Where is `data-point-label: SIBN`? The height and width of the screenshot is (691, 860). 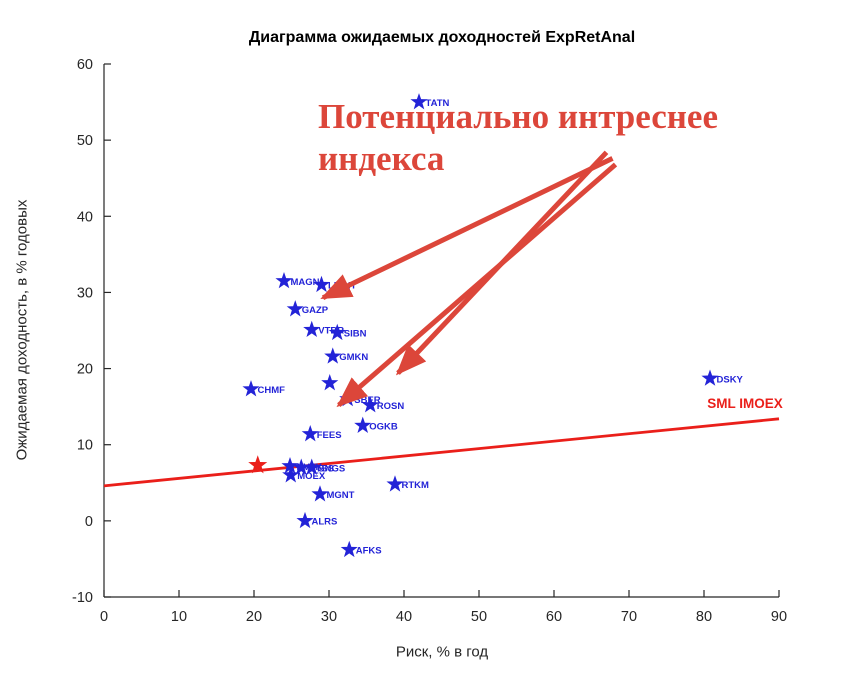
data-point-label: SIBN is located at coordinates (355, 334).